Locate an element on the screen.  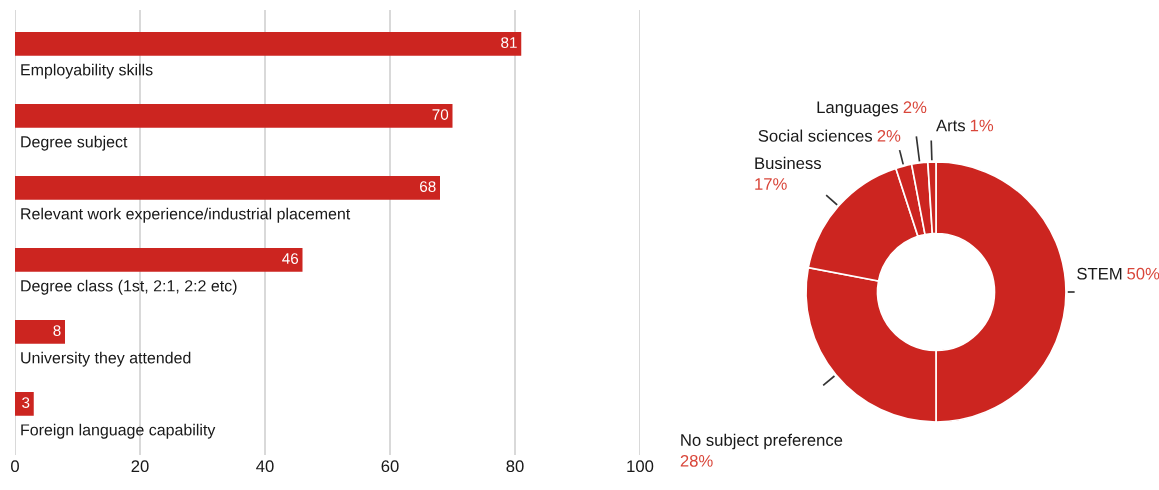
y-tick-label: Degree subject is located at coordinates (74, 143).